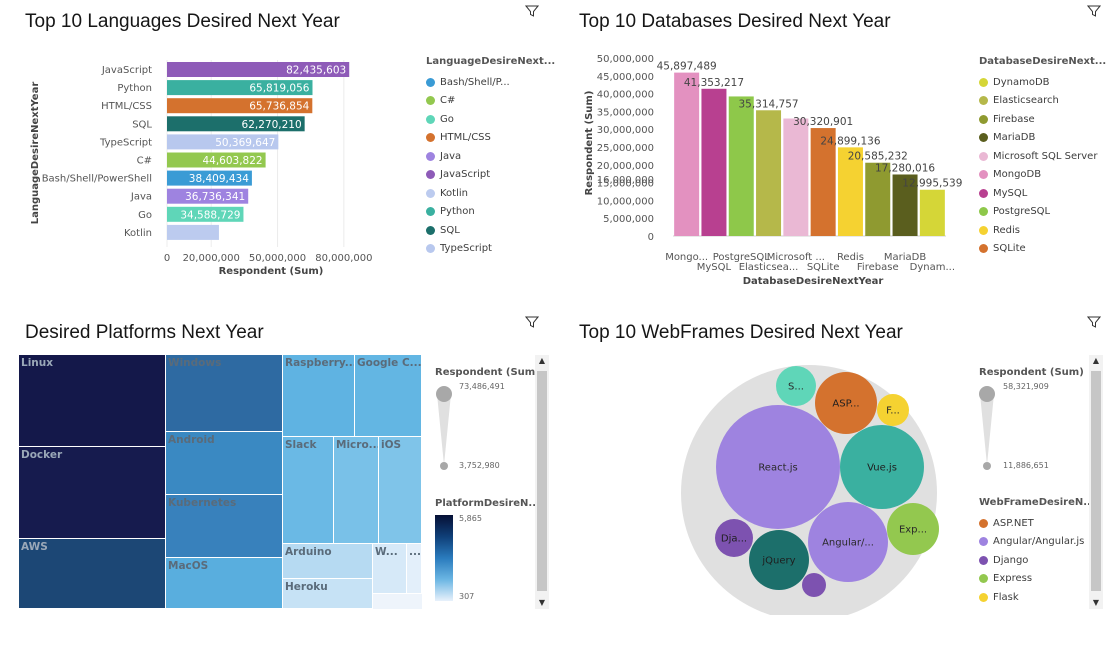 The width and height of the screenshot is (1118, 649). What do you see at coordinates (215, 197) in the screenshot?
I see `data-label: 36,736,341` at bounding box center [215, 197].